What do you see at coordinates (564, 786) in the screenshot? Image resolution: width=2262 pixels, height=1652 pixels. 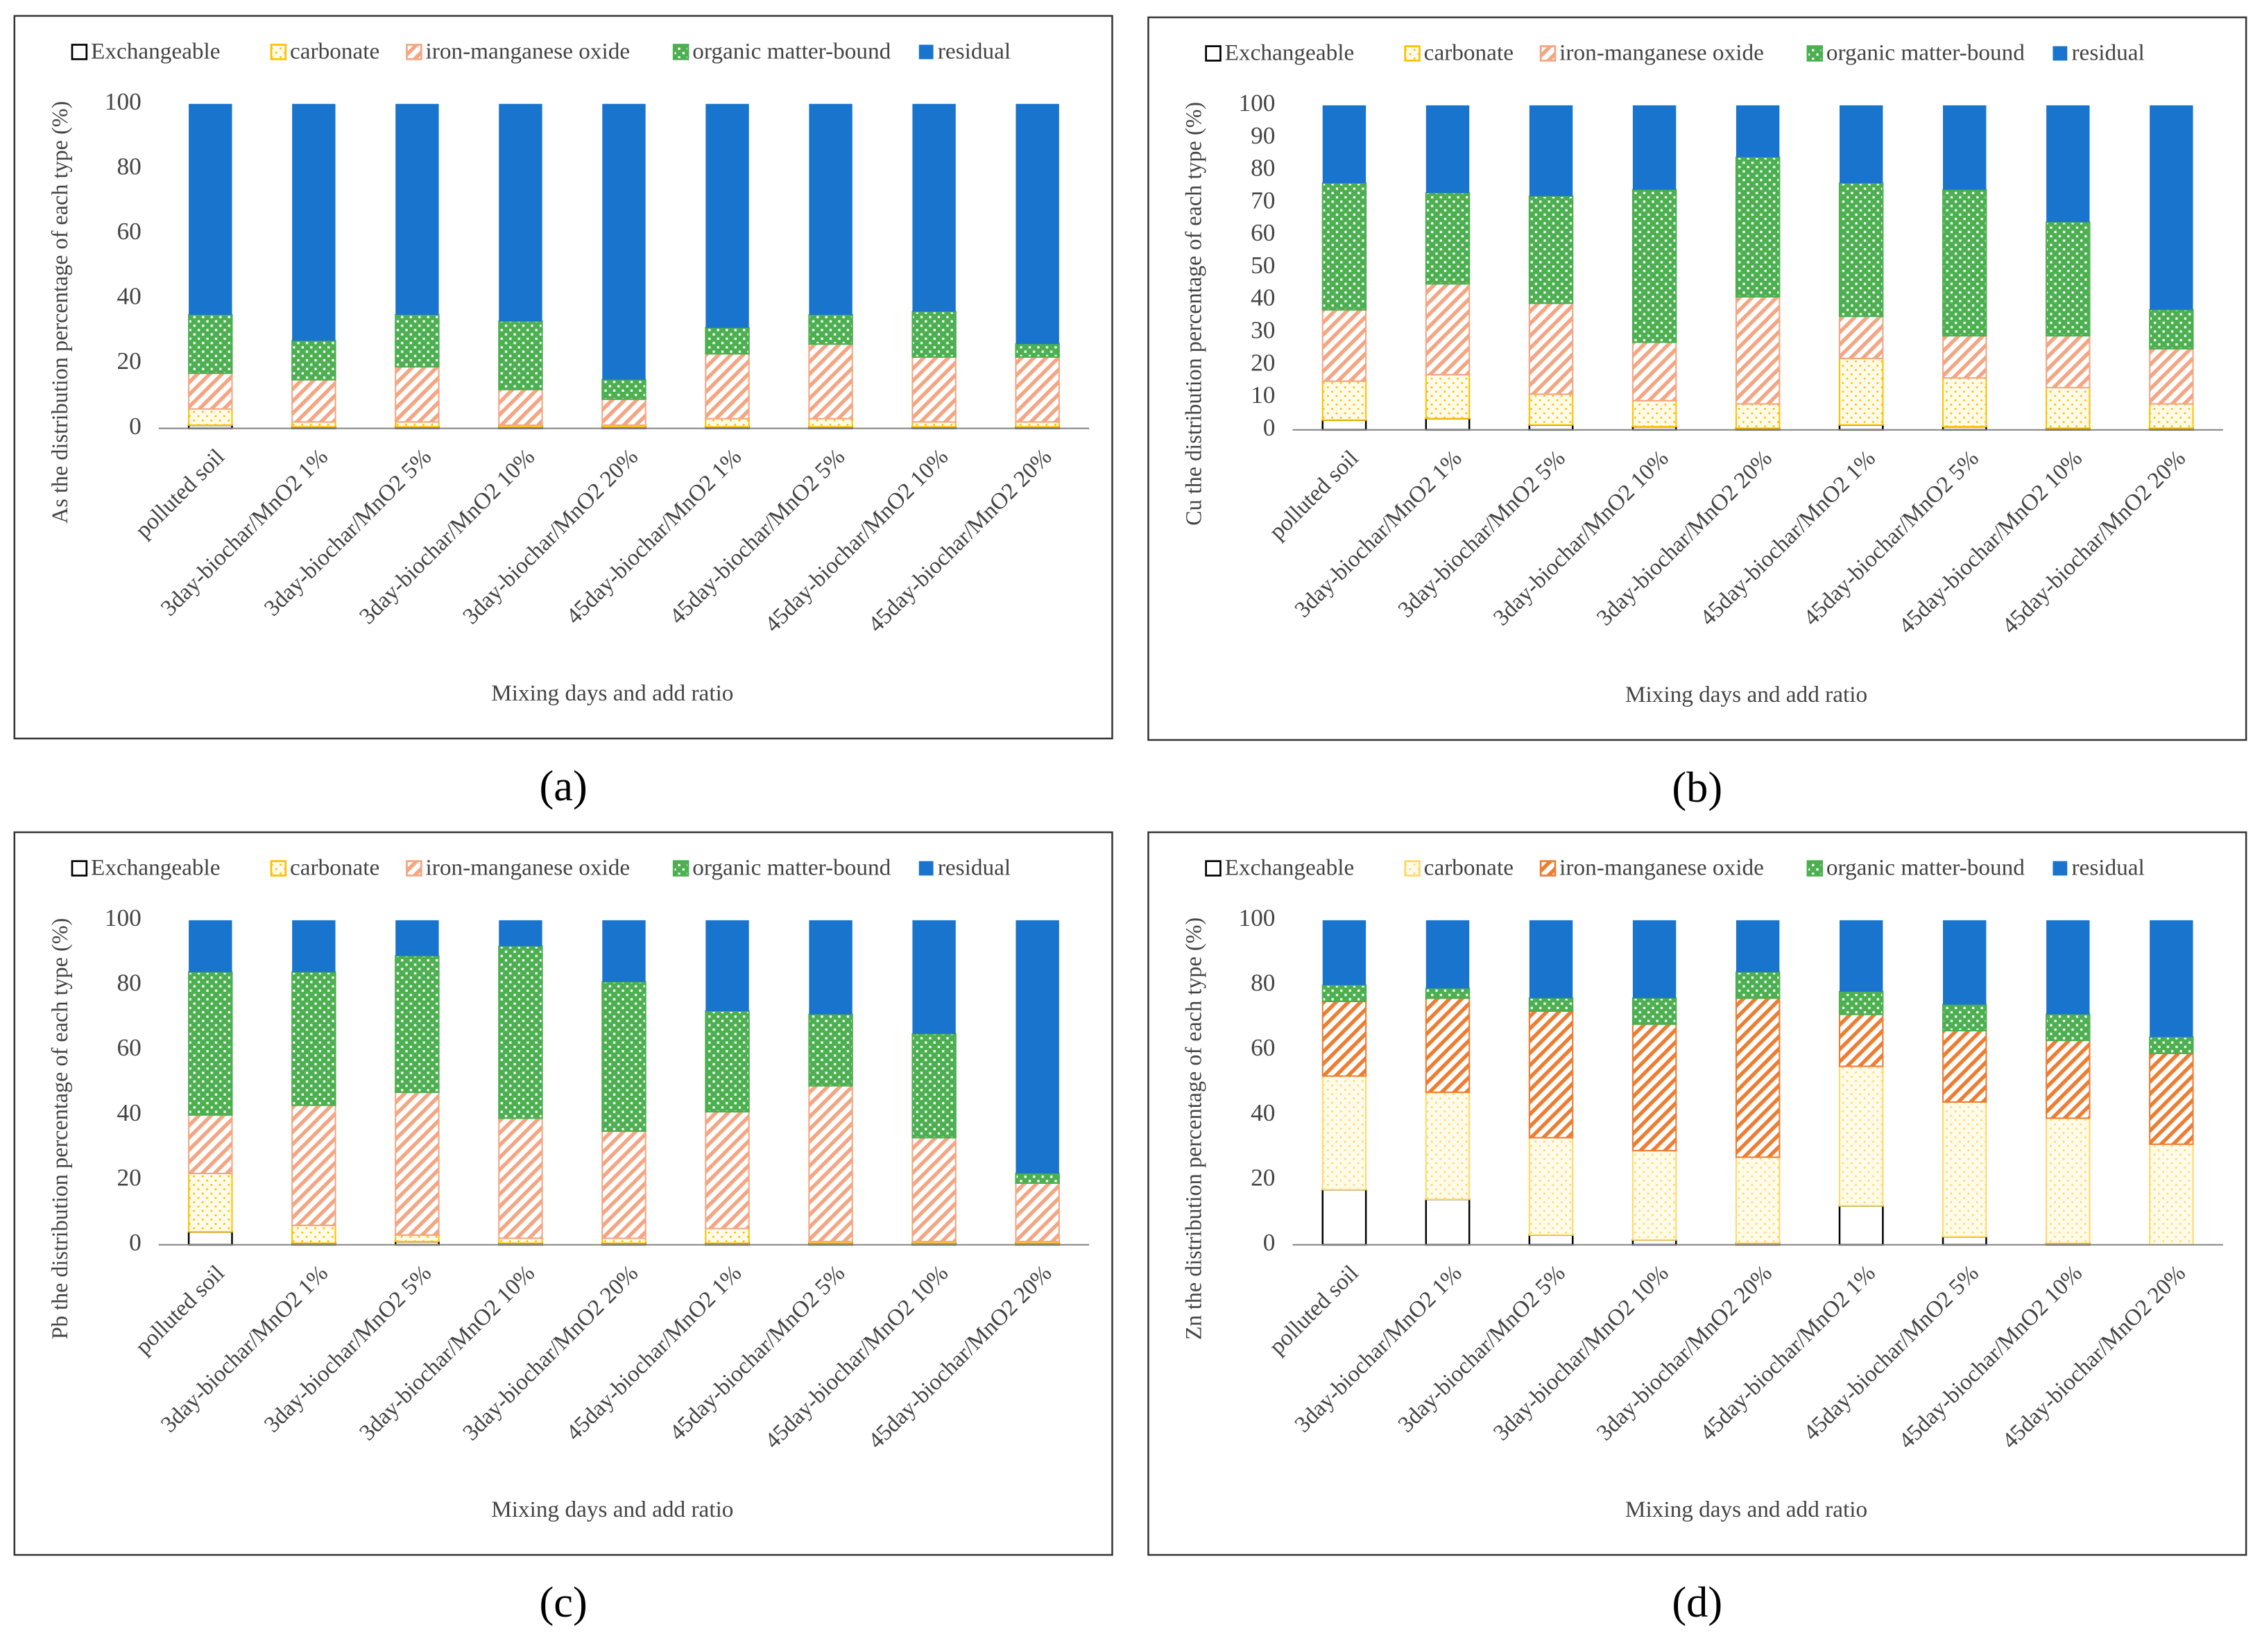 I see `panel-label: (a)` at bounding box center [564, 786].